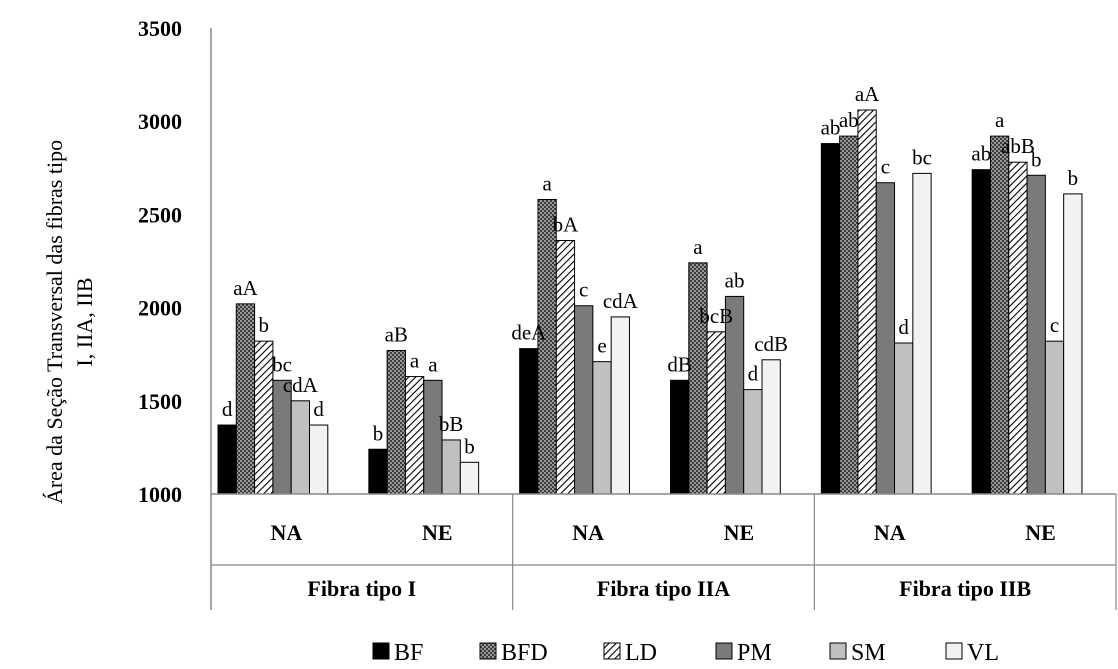 The height and width of the screenshot is (669, 1118). Describe the element at coordinates (160, 261) in the screenshot. I see `y-tick-labels: 1000 1500 2000 2500 3000 3500` at that location.